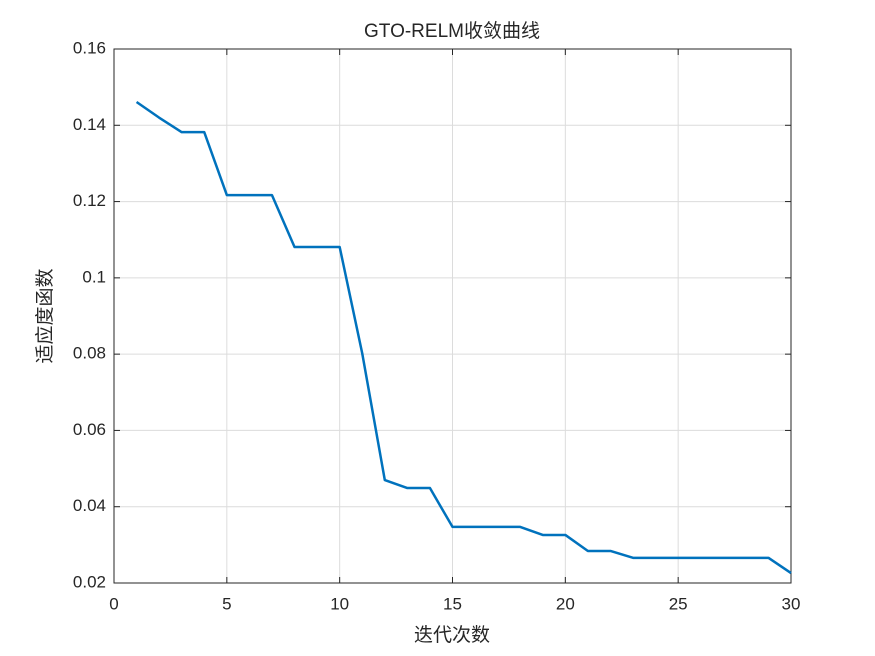  Describe the element at coordinates (89, 47) in the screenshot. I see `y-tick-label: 0.16` at that location.